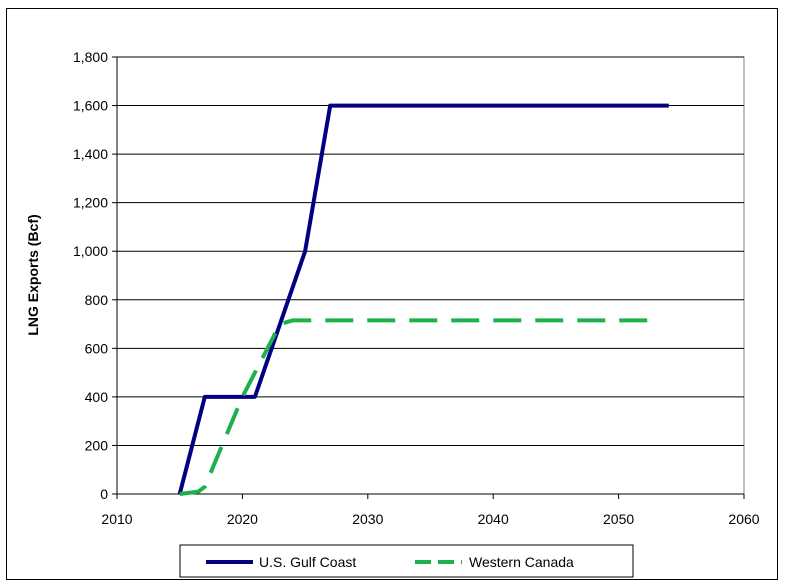  Describe the element at coordinates (521, 562) in the screenshot. I see `legend-label-western-canada: Western Canada` at that location.